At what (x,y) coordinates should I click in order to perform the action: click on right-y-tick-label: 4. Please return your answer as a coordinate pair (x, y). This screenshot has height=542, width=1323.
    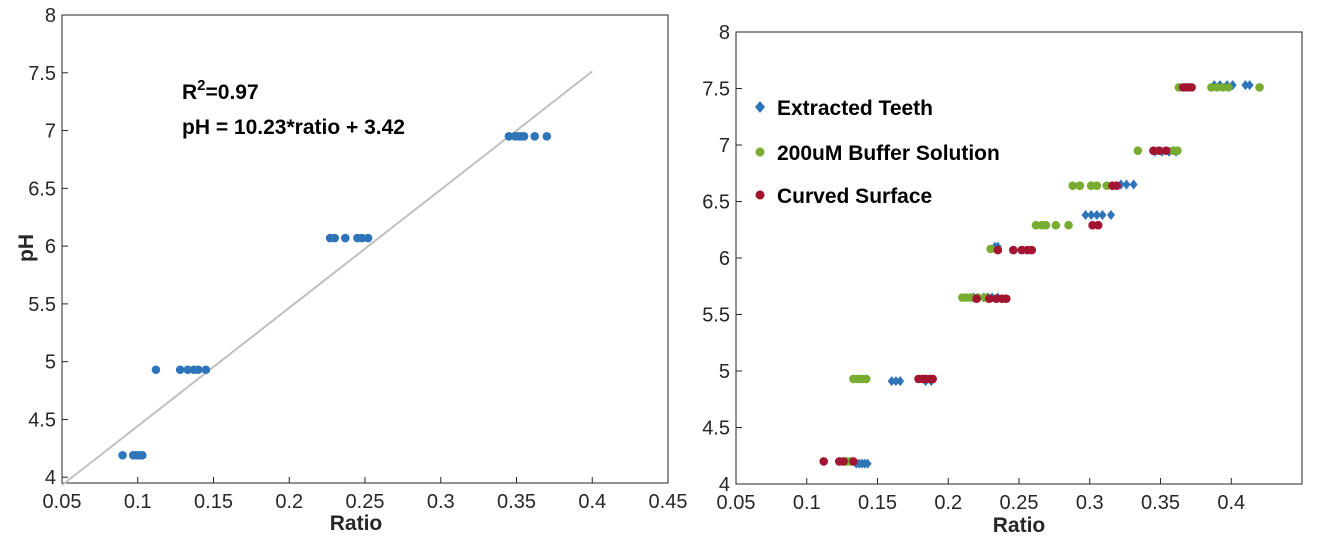
    Looking at the image, I should click on (724, 485).